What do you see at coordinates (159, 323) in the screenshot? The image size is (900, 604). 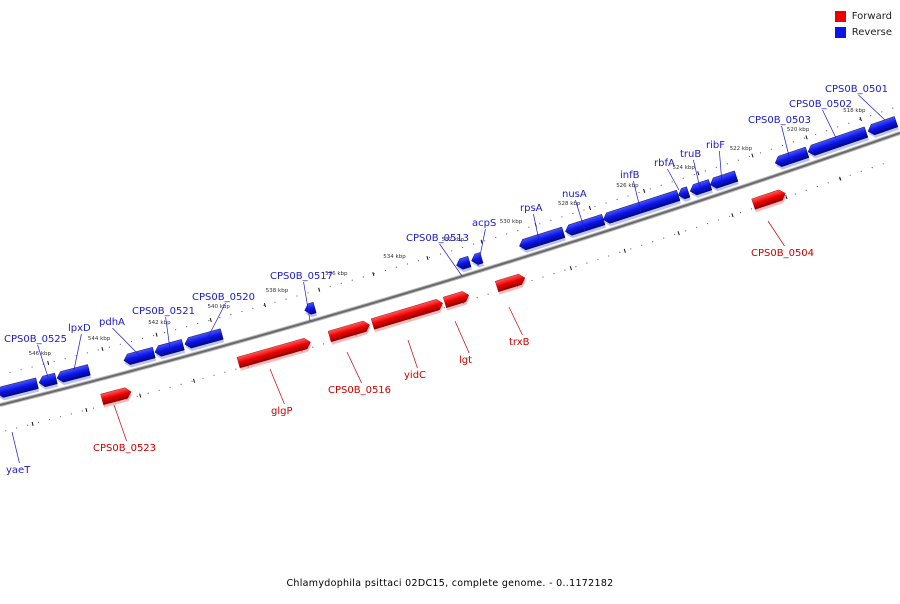 I see `scale-tick-label: 542 kbp` at bounding box center [159, 323].